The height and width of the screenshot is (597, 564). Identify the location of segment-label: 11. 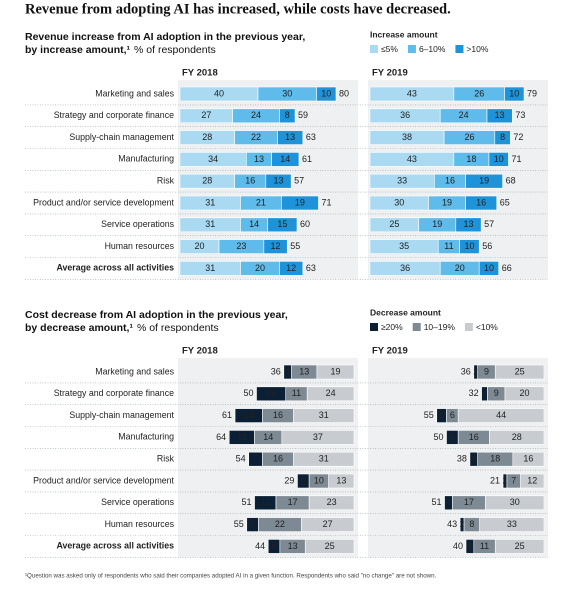
(265, 502).